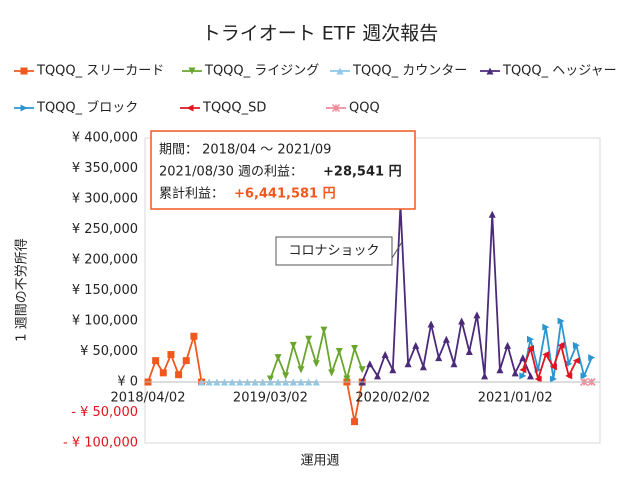  Describe the element at coordinates (515, 398) in the screenshot. I see `x-tick-label: 2021/01/02` at that location.